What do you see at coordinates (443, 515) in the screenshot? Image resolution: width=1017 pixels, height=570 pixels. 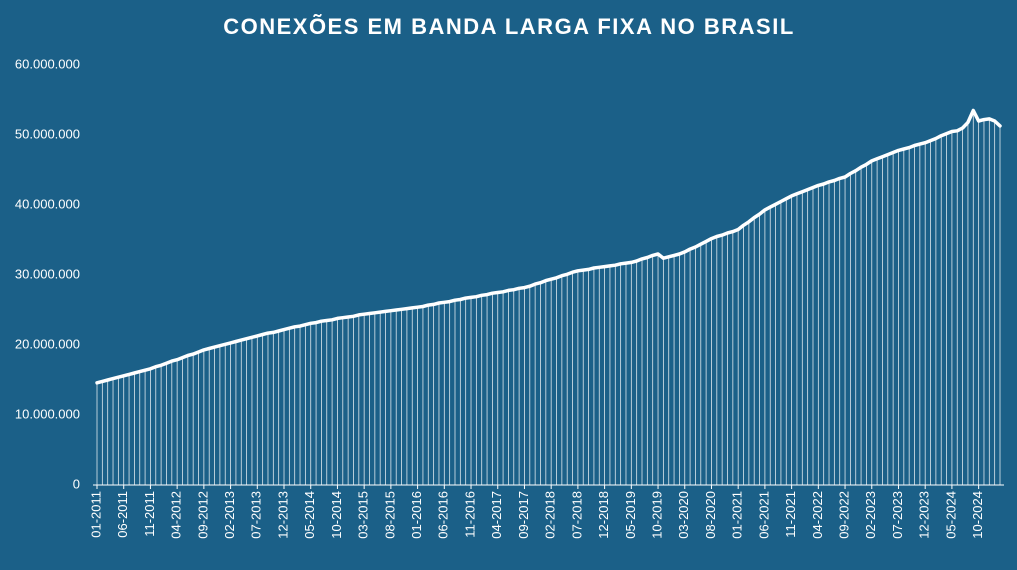 I see `x-tick-label: 06-2016` at bounding box center [443, 515].